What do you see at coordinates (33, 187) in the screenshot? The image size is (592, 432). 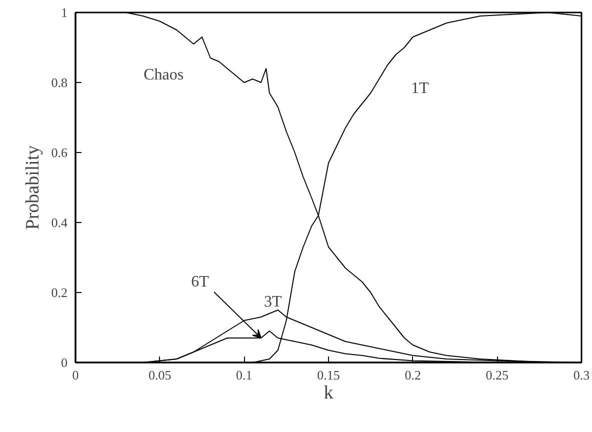 I see `y-axis-title: Probability` at bounding box center [33, 187].